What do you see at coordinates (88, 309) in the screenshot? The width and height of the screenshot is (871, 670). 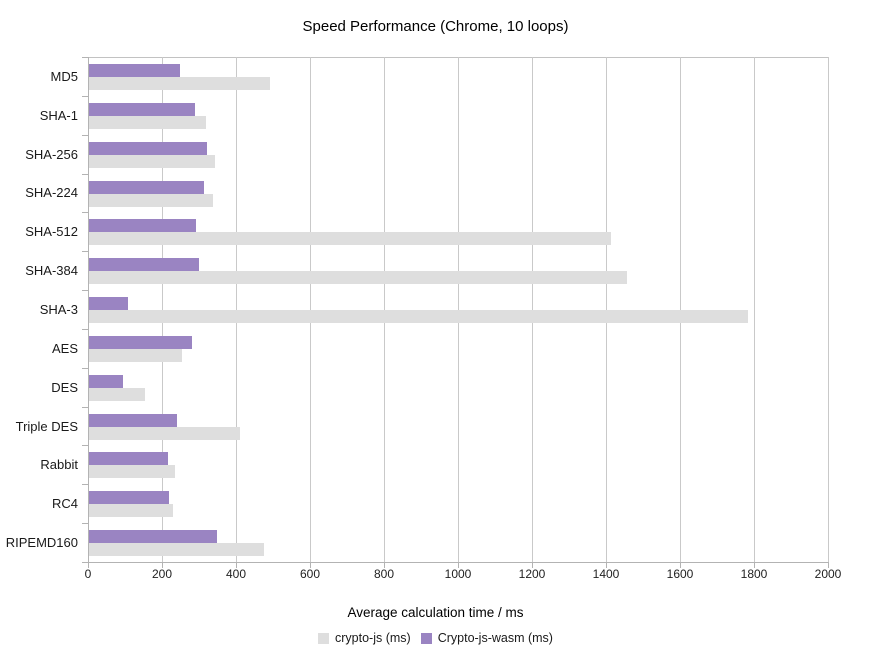 I see `y-axis-line` at bounding box center [88, 309].